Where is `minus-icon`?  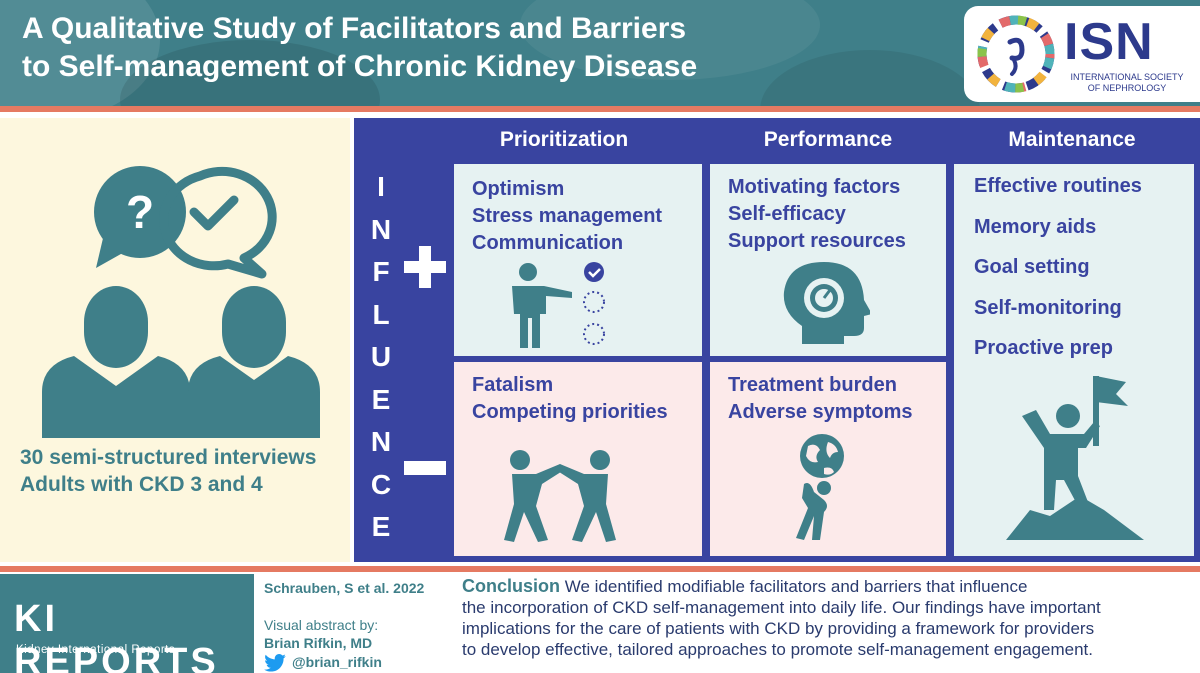 minus-icon is located at coordinates (425, 468).